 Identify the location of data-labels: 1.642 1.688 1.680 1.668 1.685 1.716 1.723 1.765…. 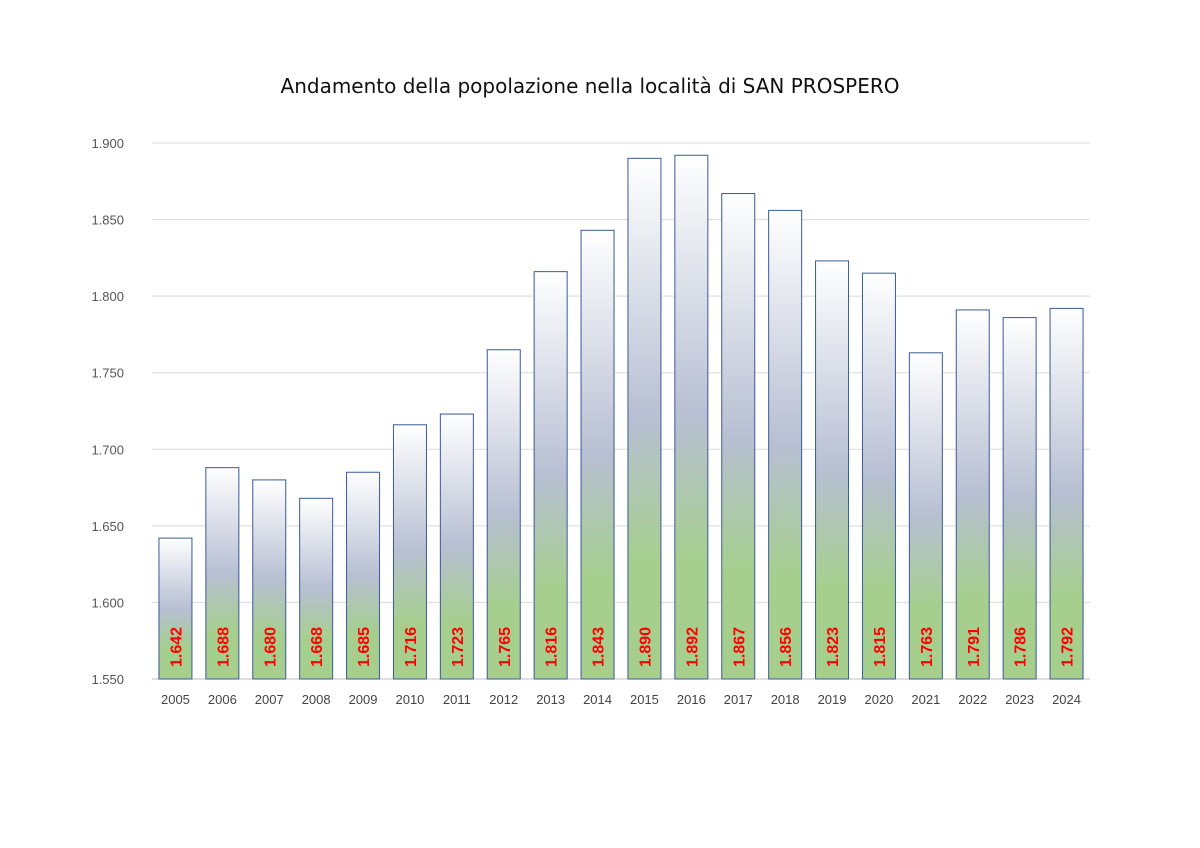
(622, 647).